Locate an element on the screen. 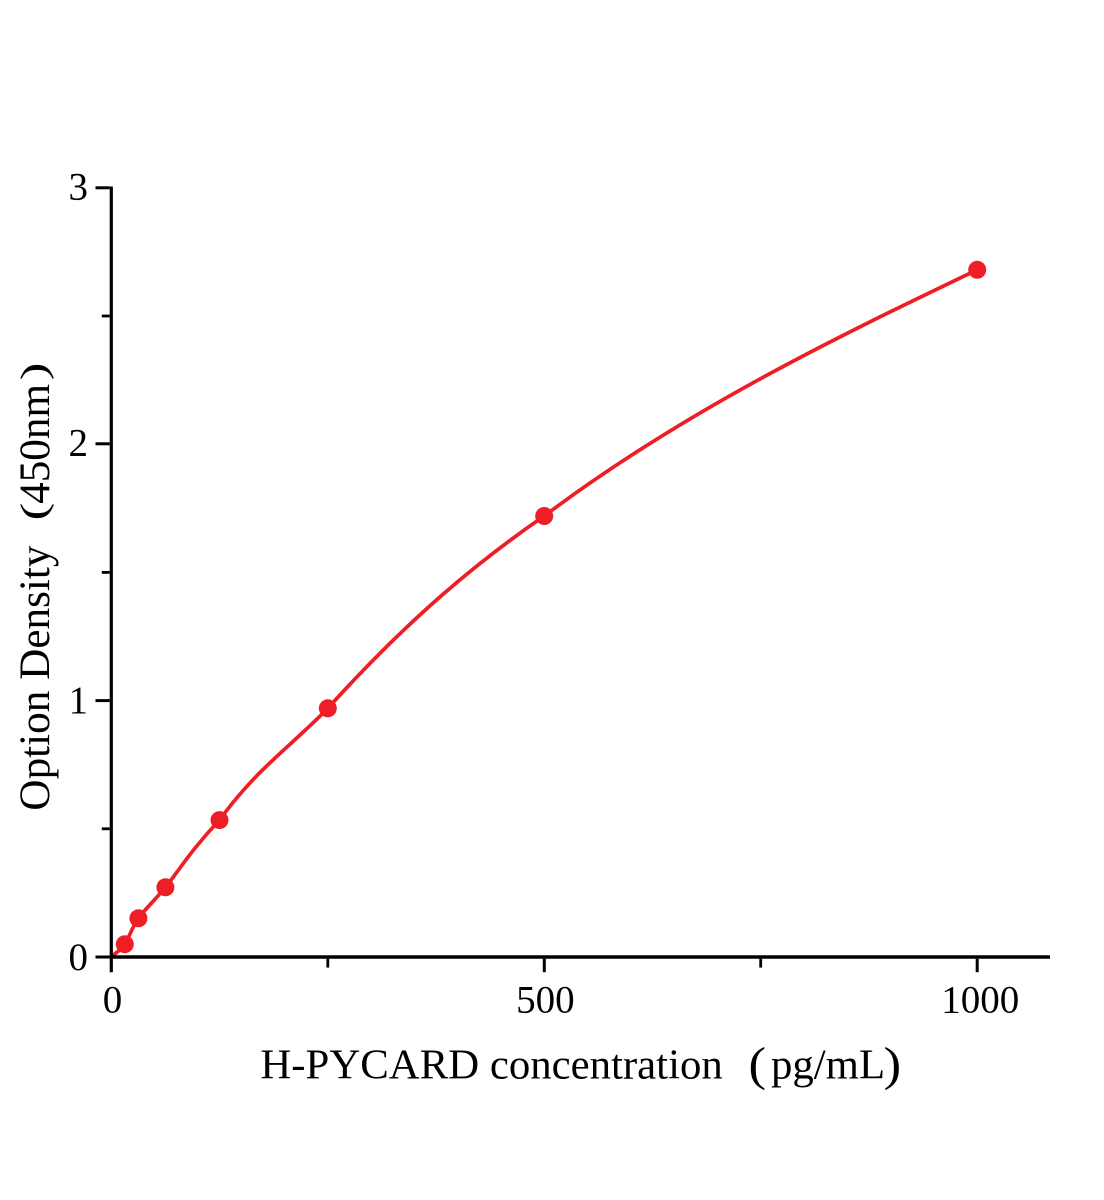  svg-text: H-PYCARD concentration is located at coordinates (491, 1065).